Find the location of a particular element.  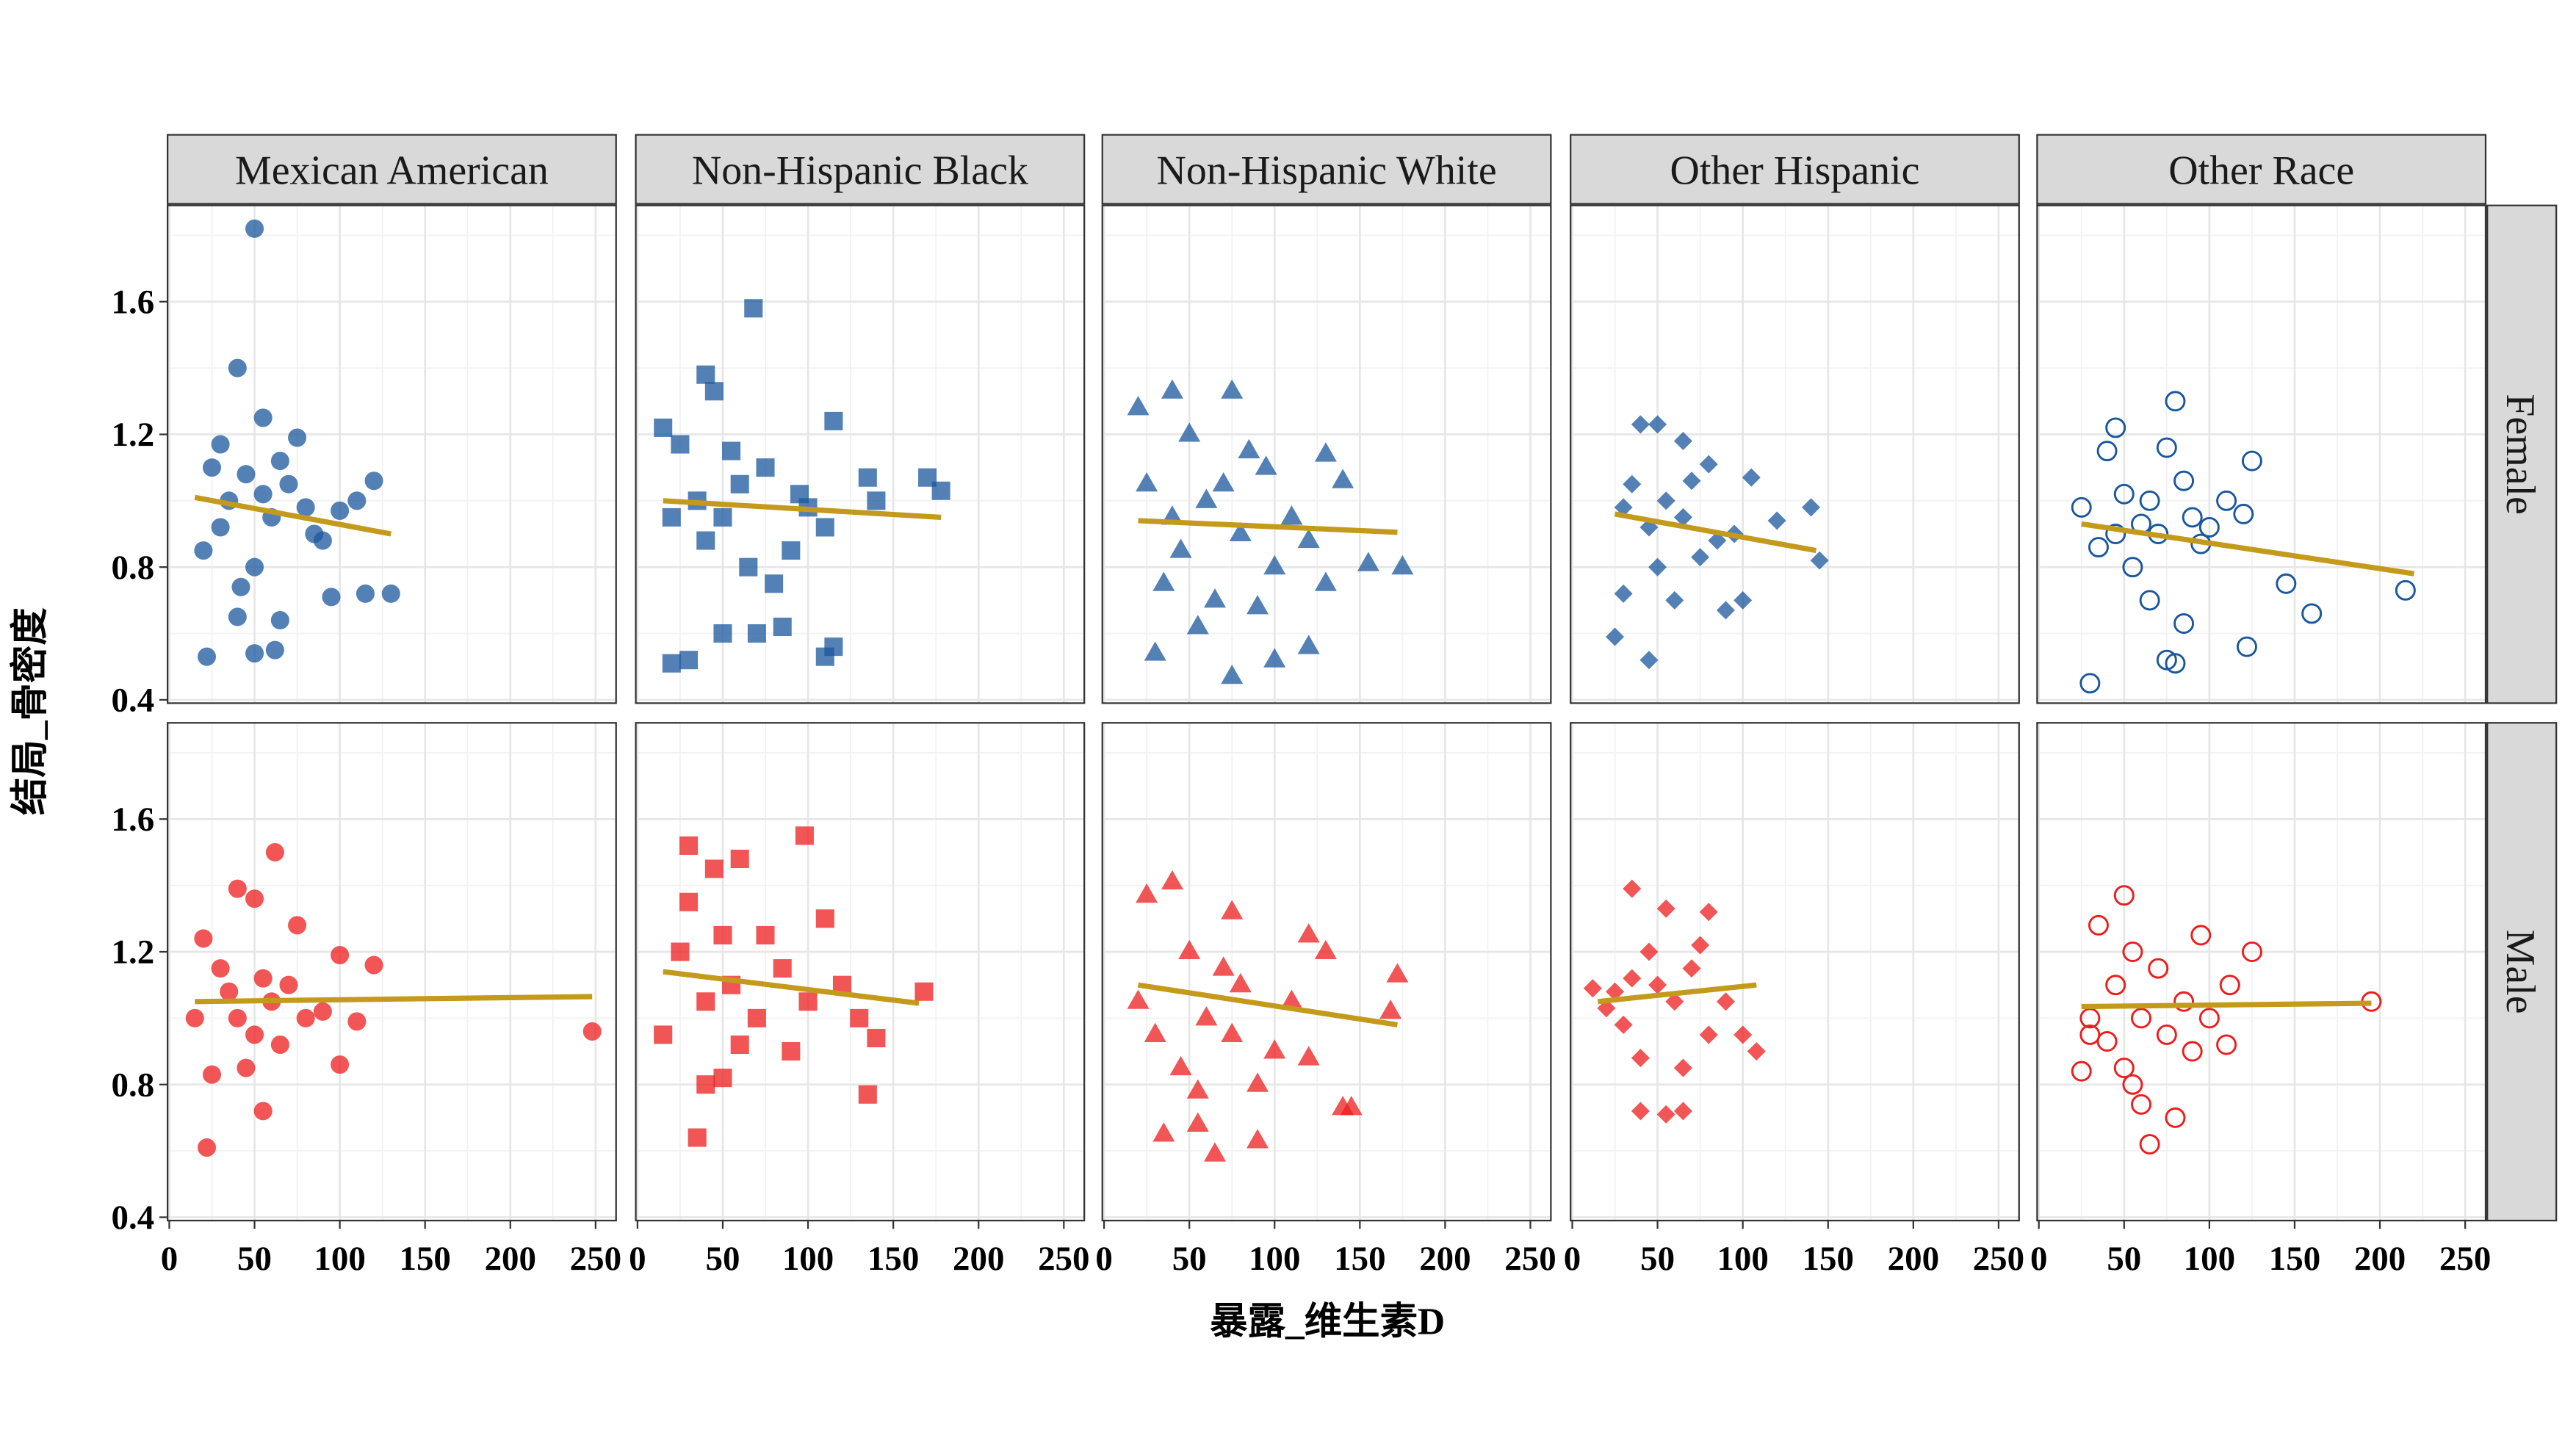

x-tick-label: 150 is located at coordinates (1359, 1259).